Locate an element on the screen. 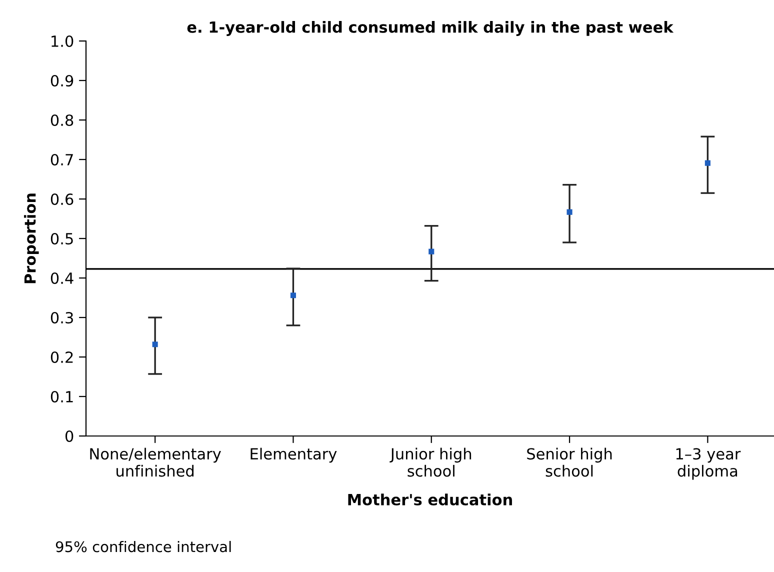  x-tick-label: None/elementary unfinished is located at coordinates (155, 462).